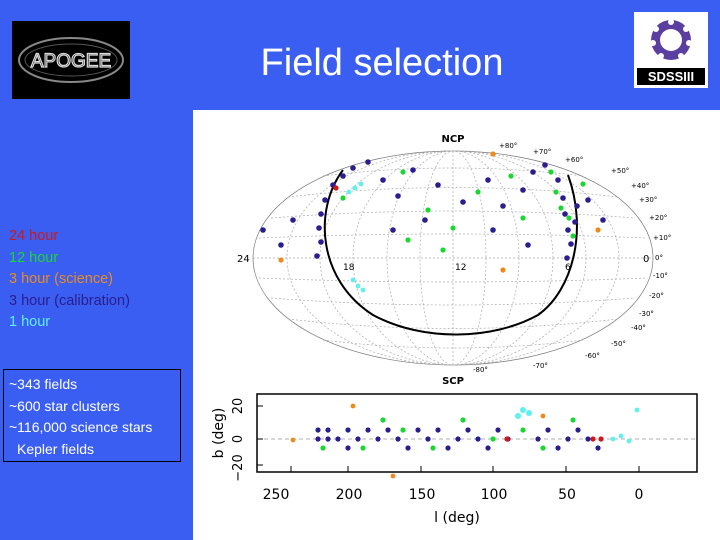 This screenshot has width=720, height=540. Describe the element at coordinates (382, 63) in the screenshot. I see `slide-title: Field selection` at that location.